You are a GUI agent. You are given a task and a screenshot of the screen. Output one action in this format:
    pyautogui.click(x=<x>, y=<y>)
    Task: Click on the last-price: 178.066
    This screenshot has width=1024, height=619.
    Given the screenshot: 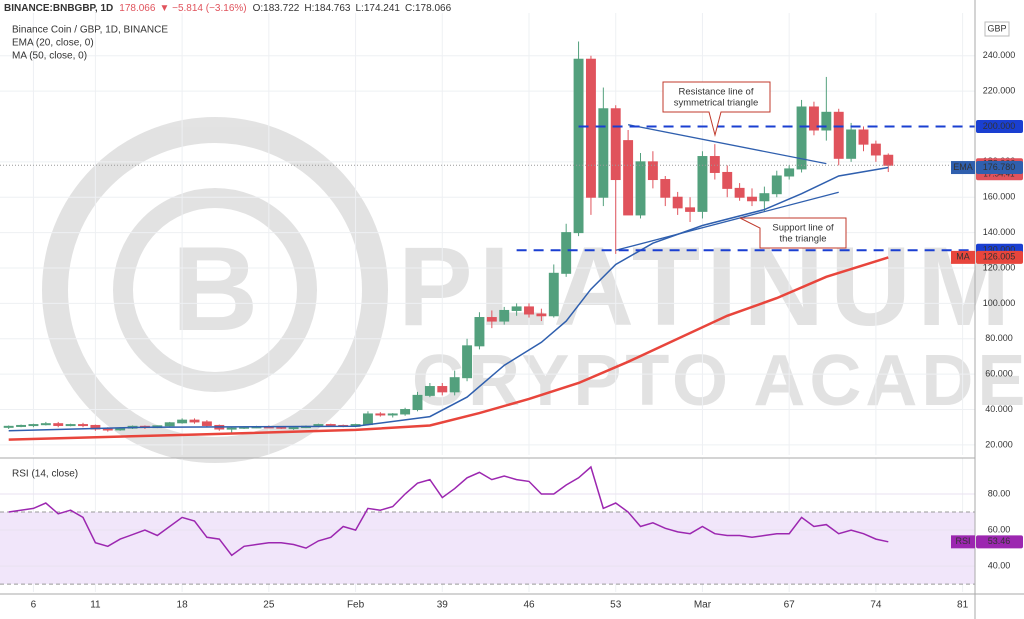 What is the action you would take?
    pyautogui.click(x=137, y=8)
    